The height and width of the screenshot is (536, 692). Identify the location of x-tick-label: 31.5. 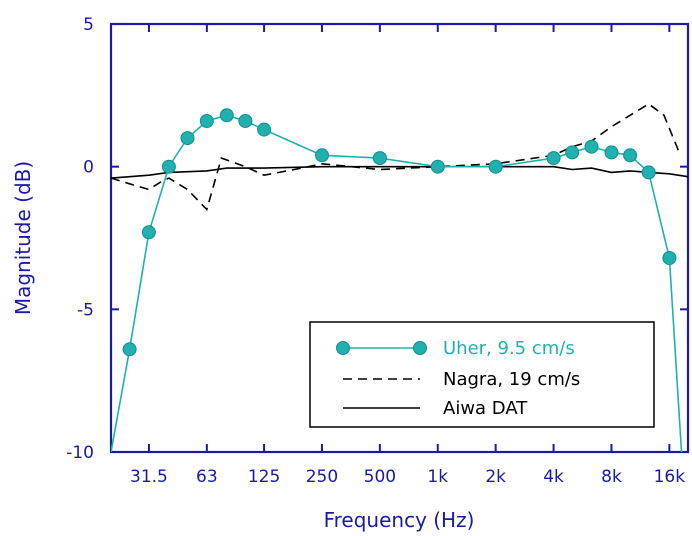
(149, 477).